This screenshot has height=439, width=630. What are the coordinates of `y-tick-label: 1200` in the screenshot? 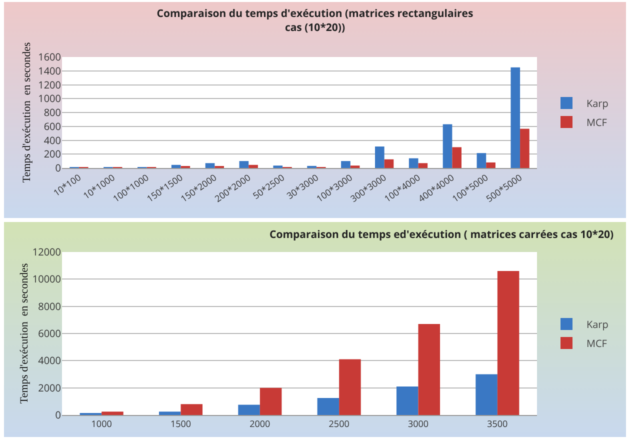 It's located at (50, 84).